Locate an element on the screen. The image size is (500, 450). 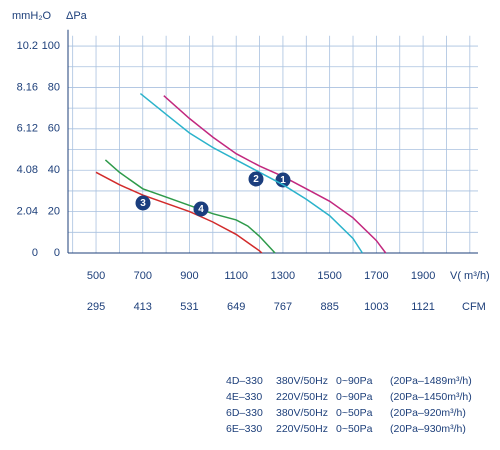
curve-marker-label: 2 is located at coordinates (256, 179).